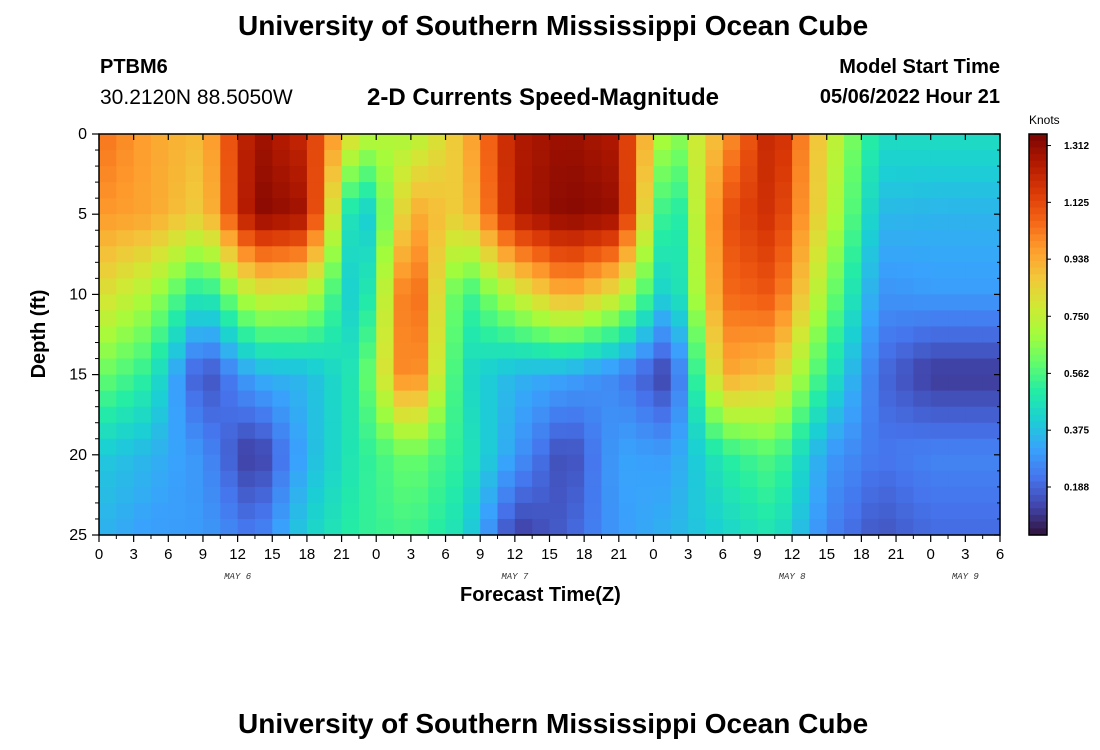 The height and width of the screenshot is (750, 1100). I want to click on colorbar-tick-label: 1.312, so click(1076, 146).